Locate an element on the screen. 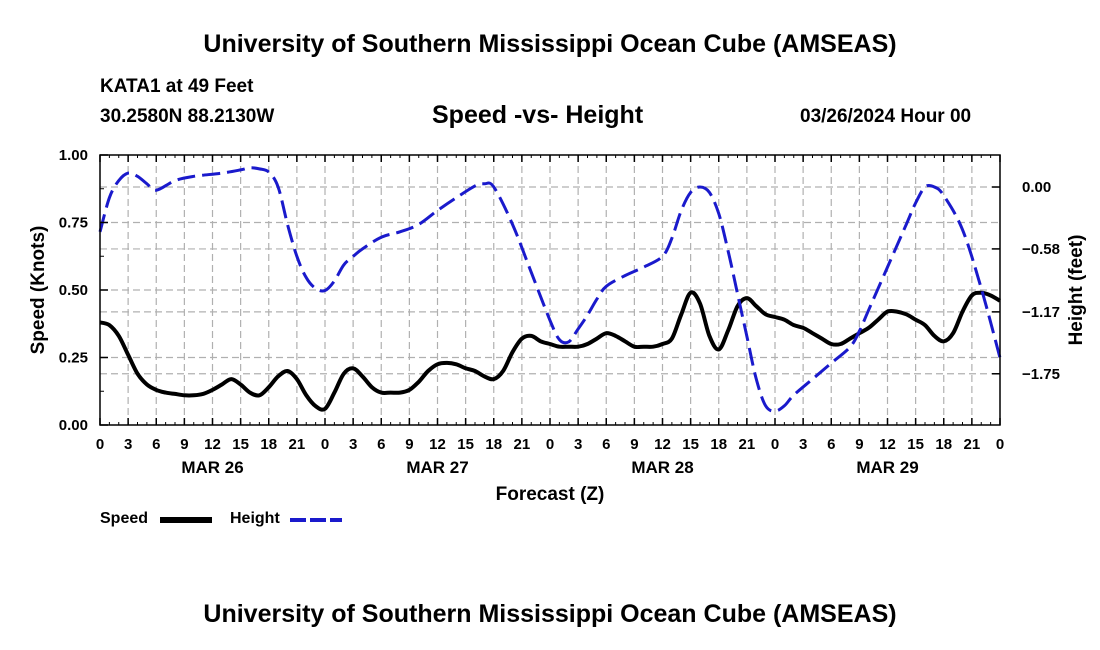 This screenshot has height=650, width=1100. y-axis-label-right: Height (feet) is located at coordinates (1076, 290).